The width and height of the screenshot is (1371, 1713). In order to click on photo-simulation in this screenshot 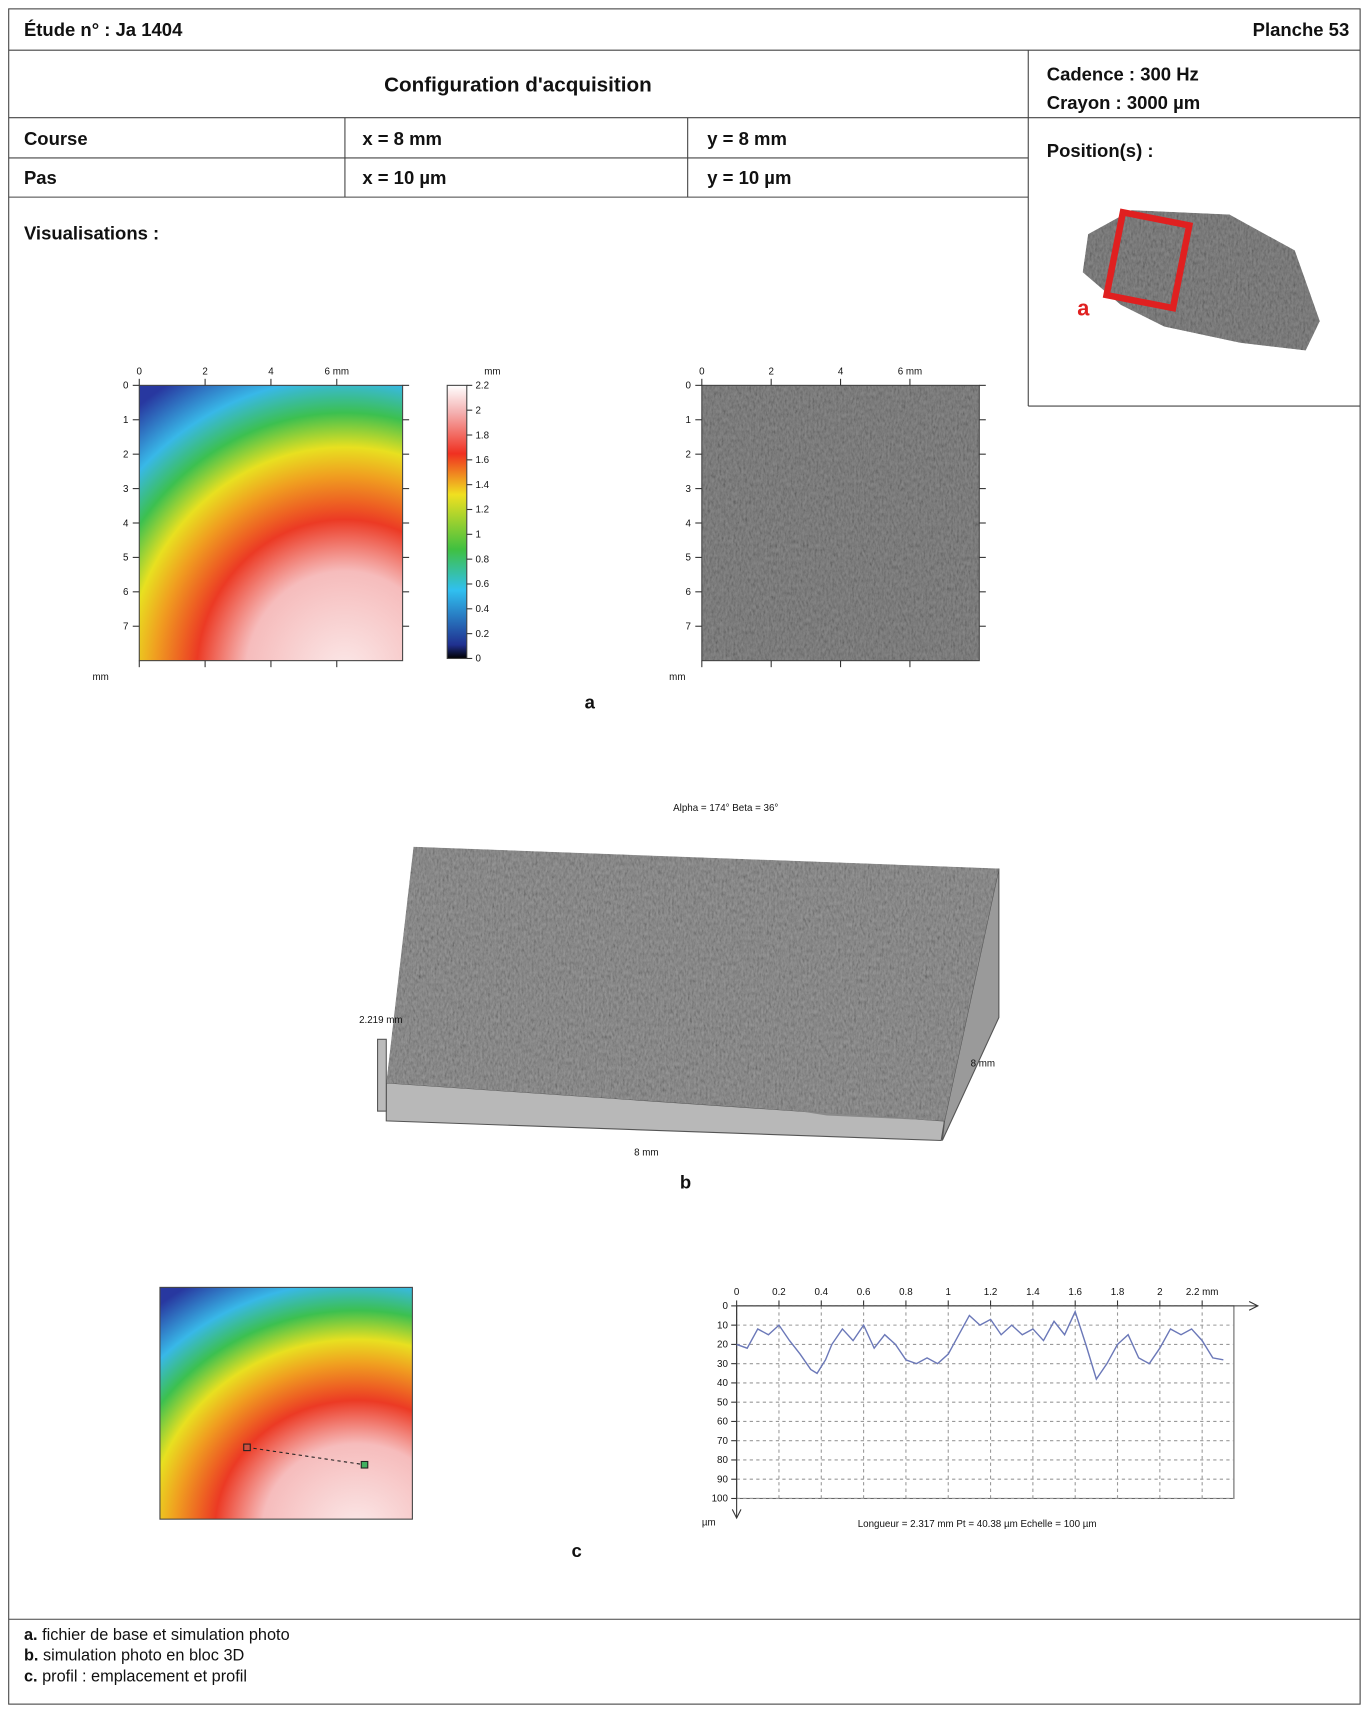, I will do `click(840, 523)`.